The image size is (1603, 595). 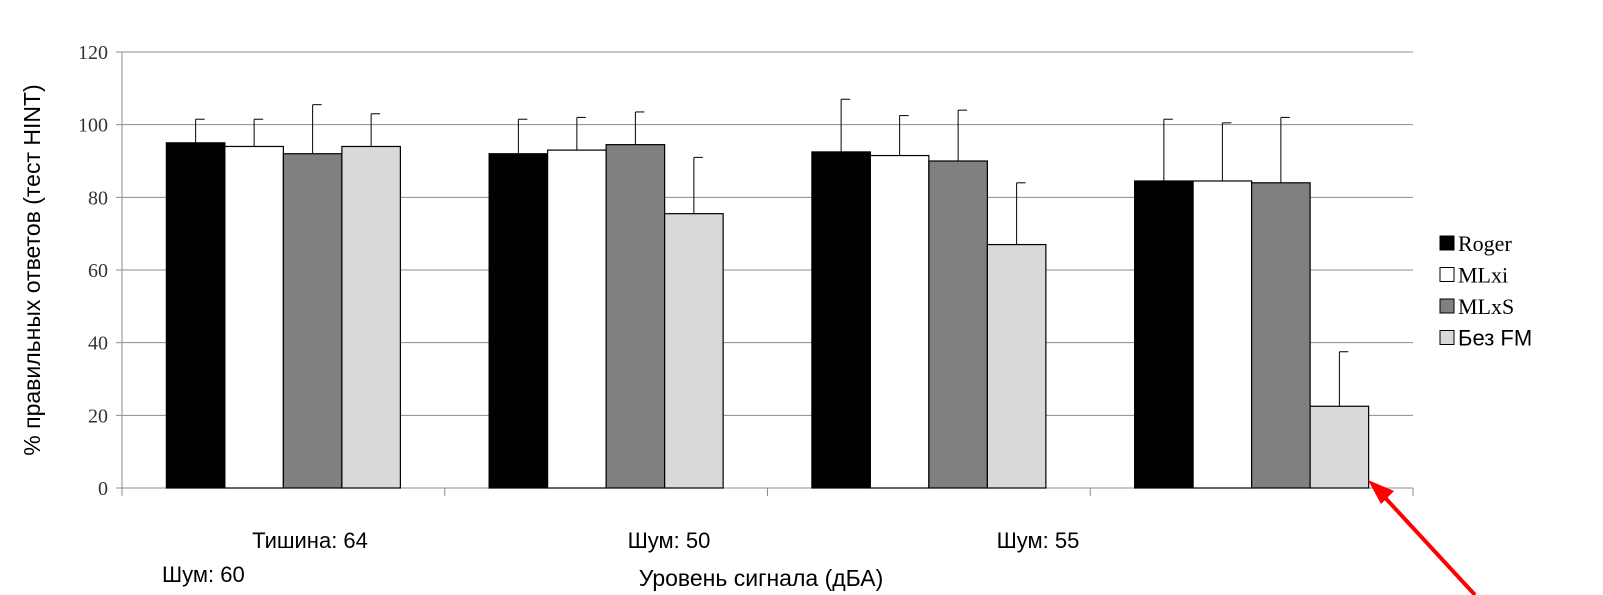 What do you see at coordinates (1485, 243) in the screenshot?
I see `legend-label-0: Roger` at bounding box center [1485, 243].